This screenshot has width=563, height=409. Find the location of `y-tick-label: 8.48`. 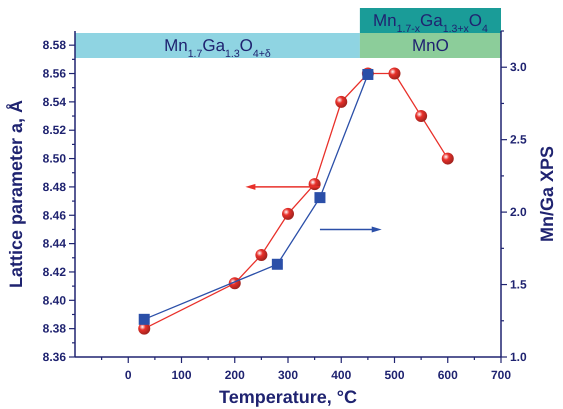

y-tick-label: 8.48 is located at coordinates (54, 187).